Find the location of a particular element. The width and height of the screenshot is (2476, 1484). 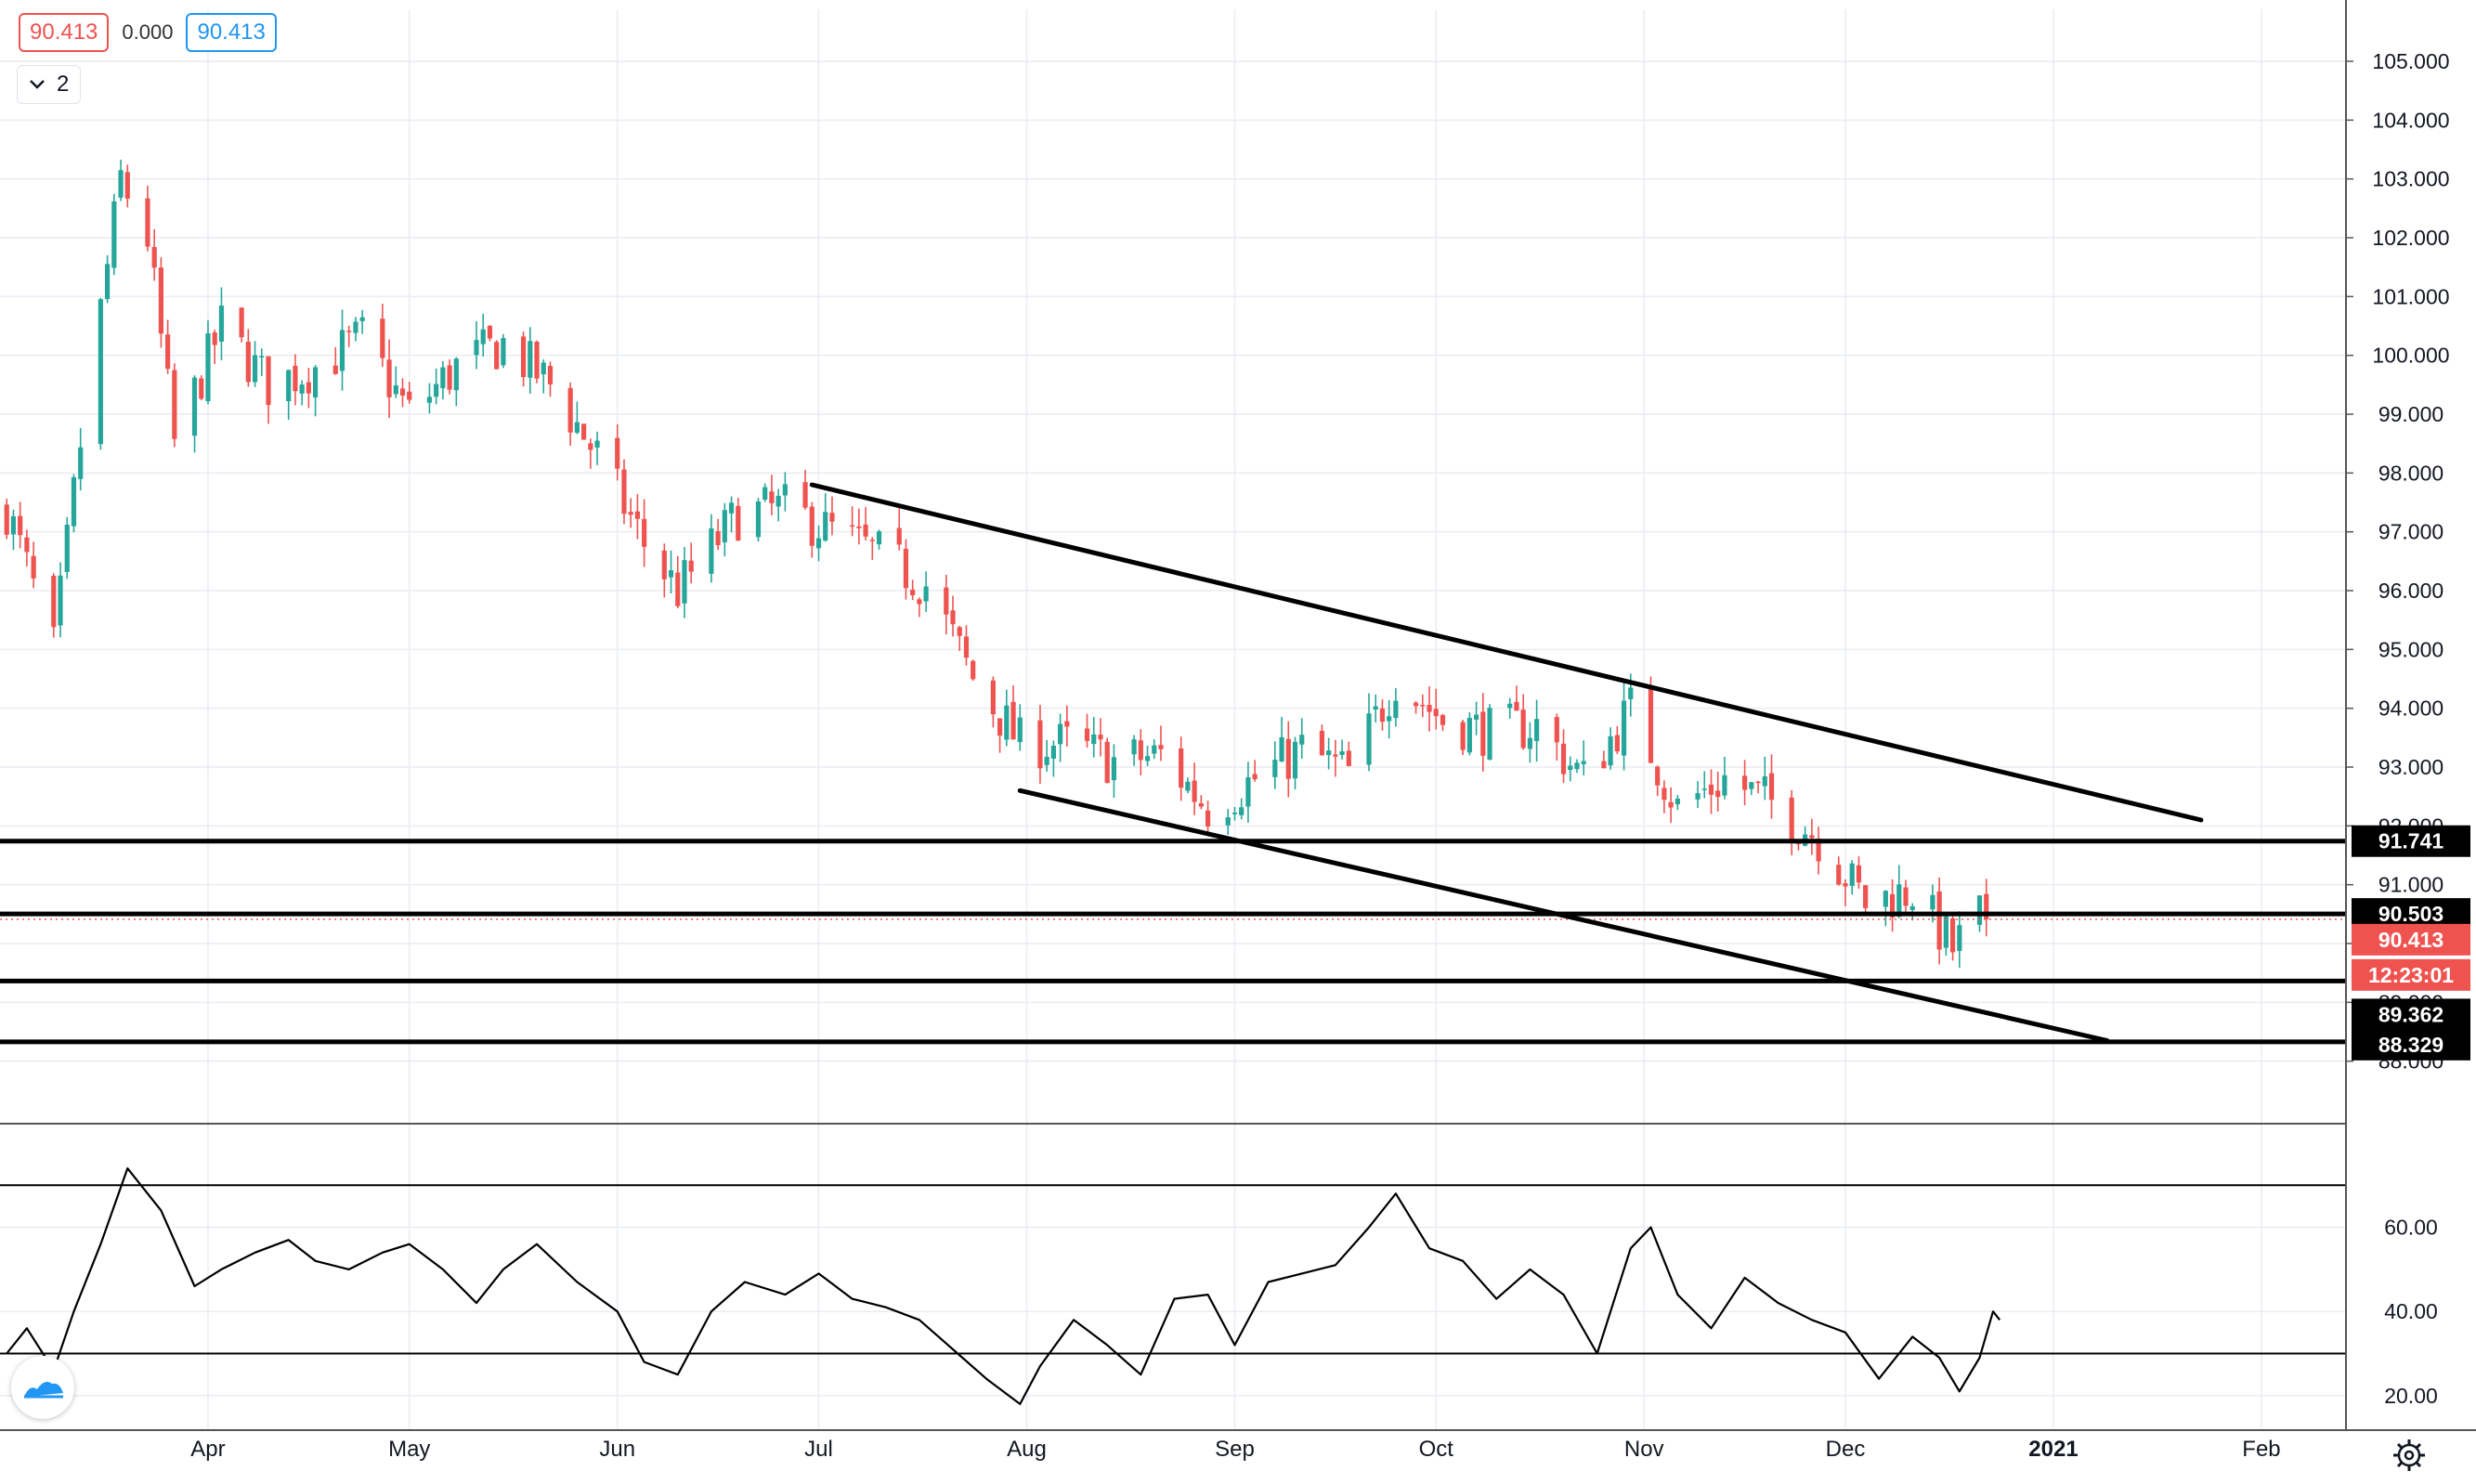

time-tick-label: Dec is located at coordinates (1846, 1449).